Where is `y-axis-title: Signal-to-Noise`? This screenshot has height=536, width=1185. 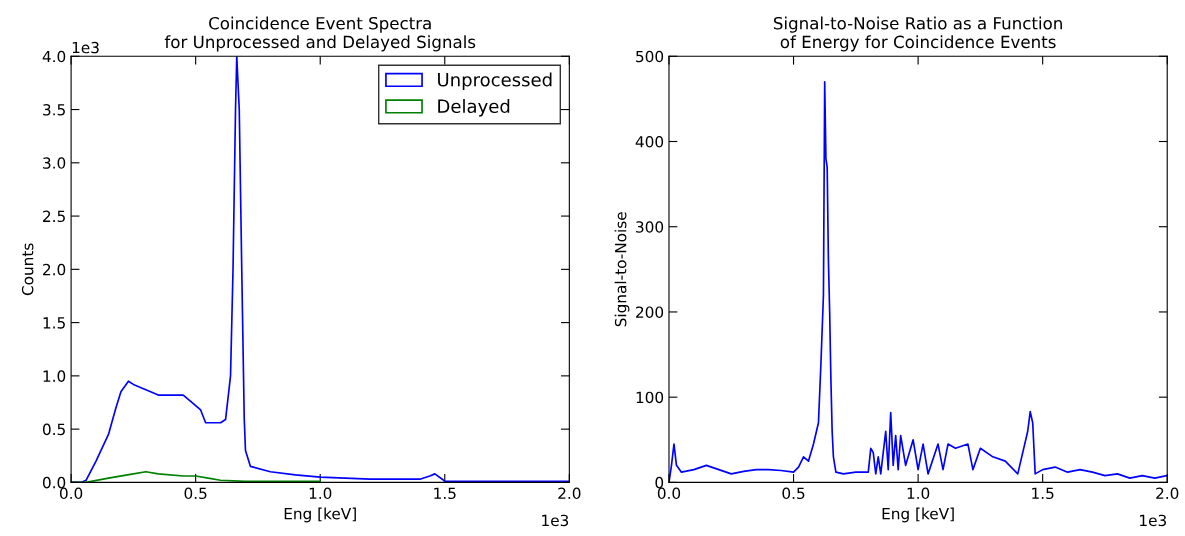 y-axis-title: Signal-to-Noise is located at coordinates (622, 269).